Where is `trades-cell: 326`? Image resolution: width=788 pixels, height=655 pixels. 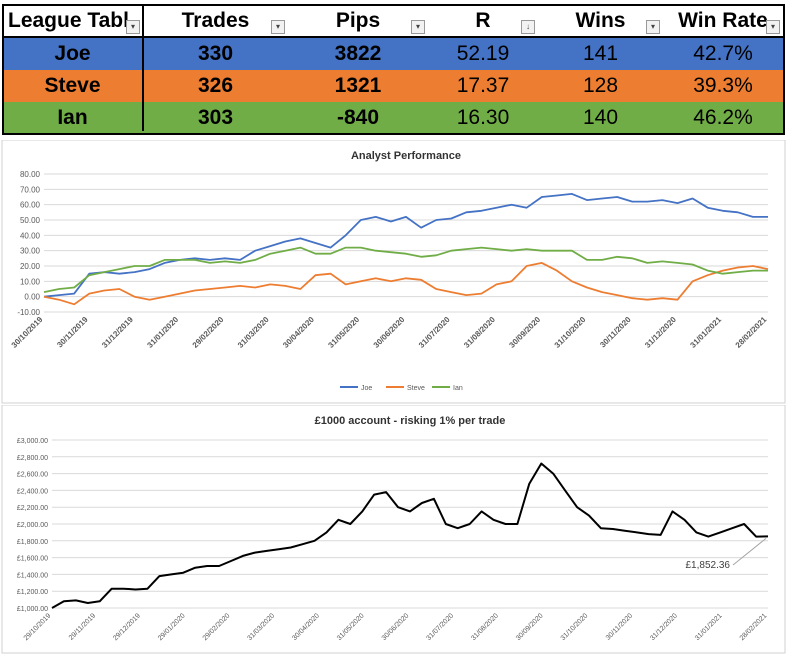
trades-cell: 326 is located at coordinates (215, 86).